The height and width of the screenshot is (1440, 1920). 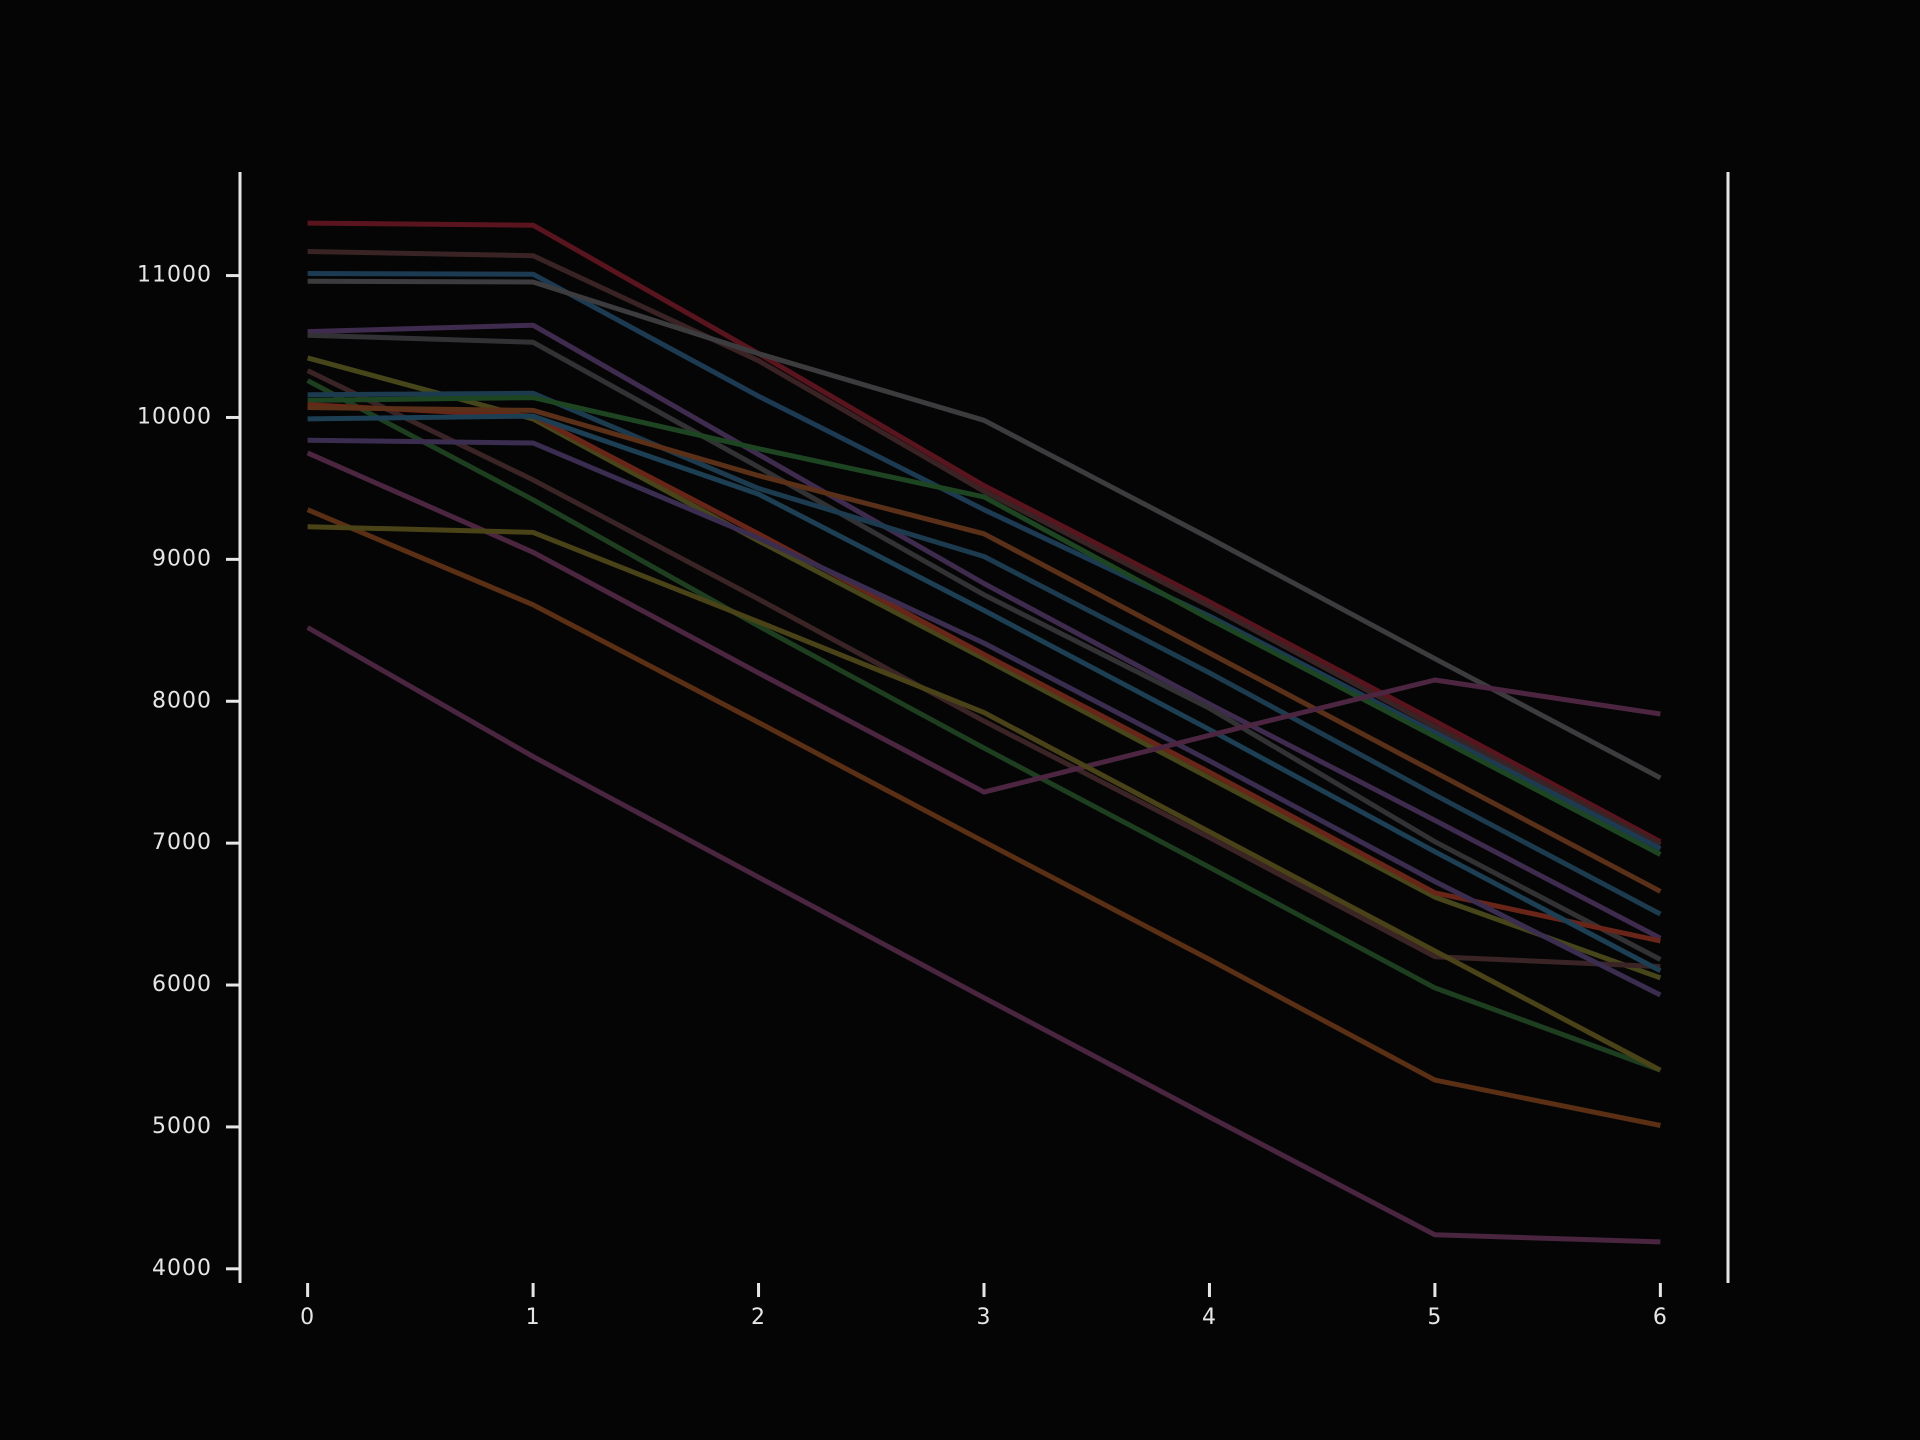 What do you see at coordinates (758, 1317) in the screenshot?
I see `x-tick-label: 2` at bounding box center [758, 1317].